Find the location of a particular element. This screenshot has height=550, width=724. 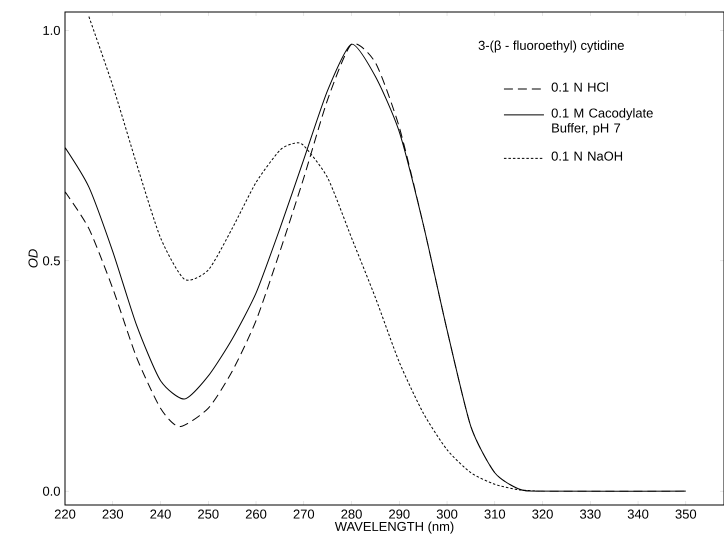

y-tick-label: 1.0 is located at coordinates (51, 31).